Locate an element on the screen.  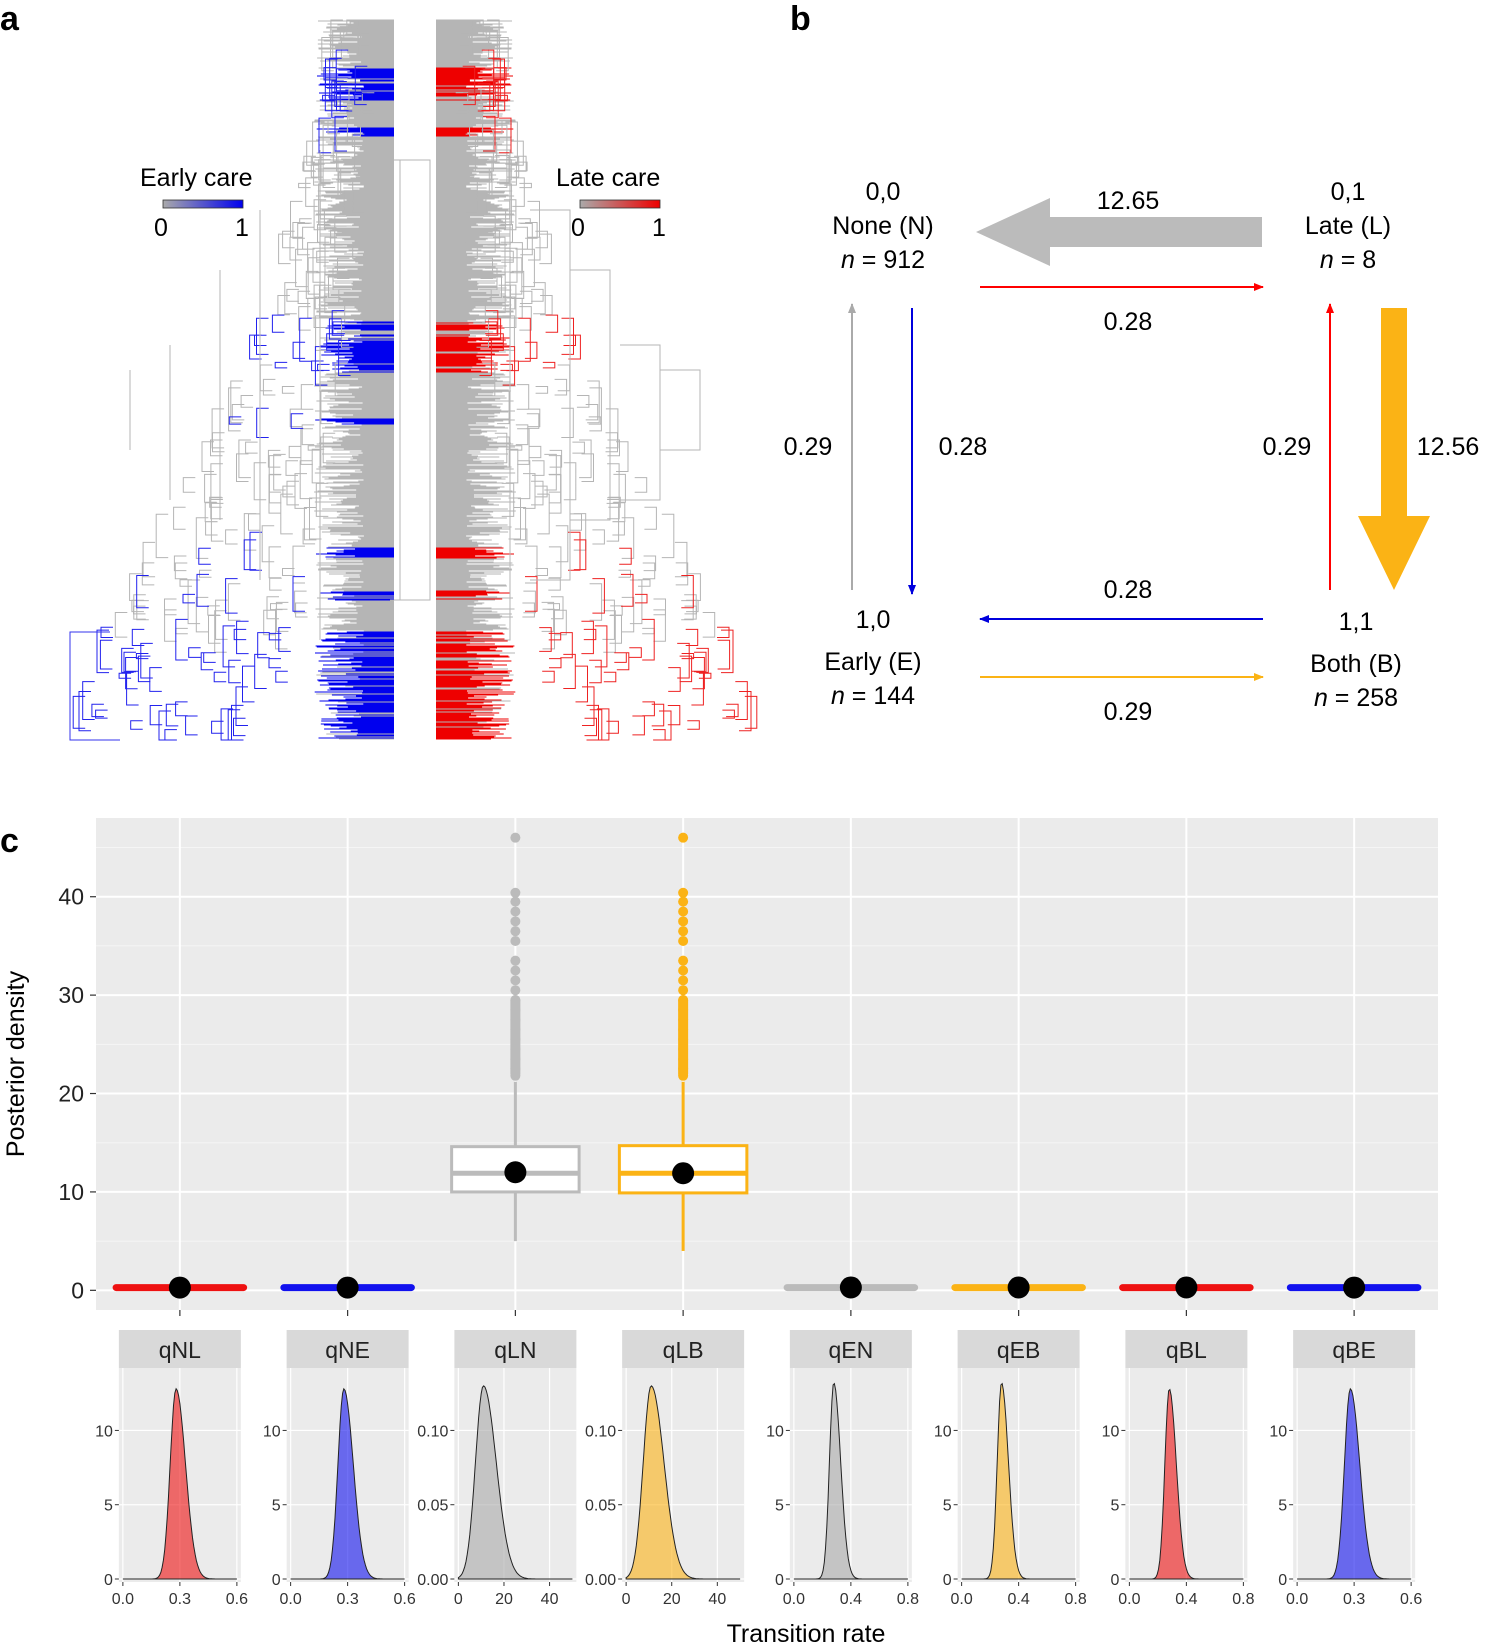
inset-strip-label: qLN is located at coordinates (515, 1350).